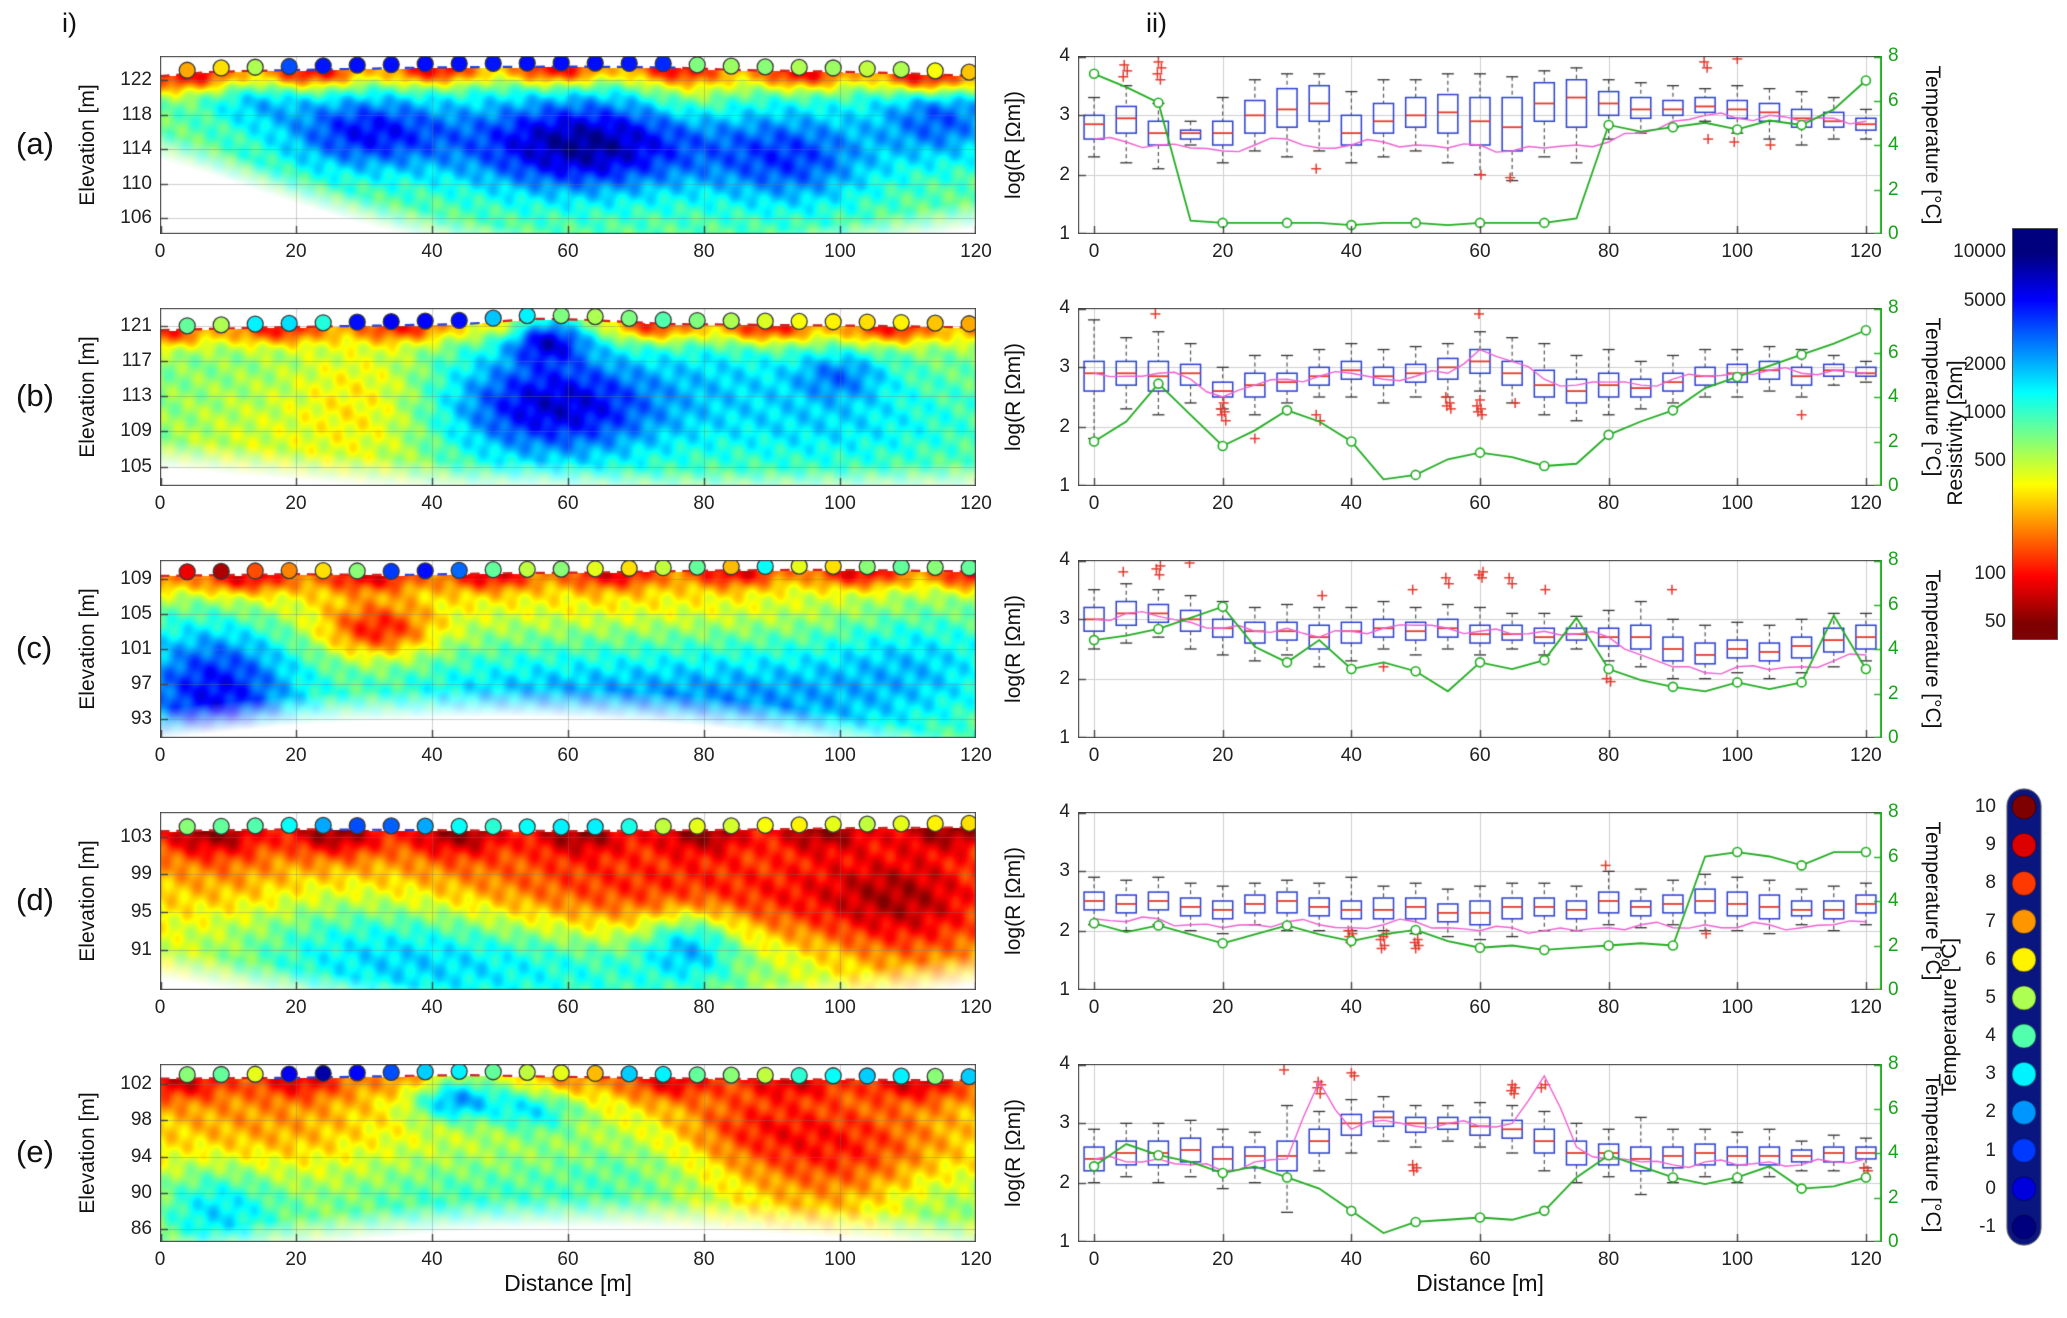 The width and height of the screenshot is (2067, 1318). Describe the element at coordinates (1893, 945) in the screenshot. I see `temperature-tick-label-d: 2` at that location.